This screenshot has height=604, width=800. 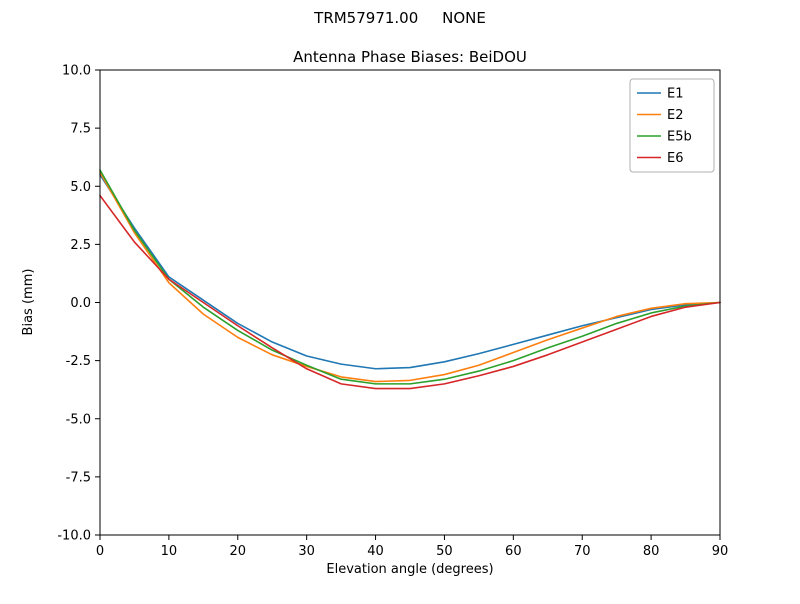 What do you see at coordinates (80, 187) in the screenshot?
I see `y-tick-label: 5.0` at bounding box center [80, 187].